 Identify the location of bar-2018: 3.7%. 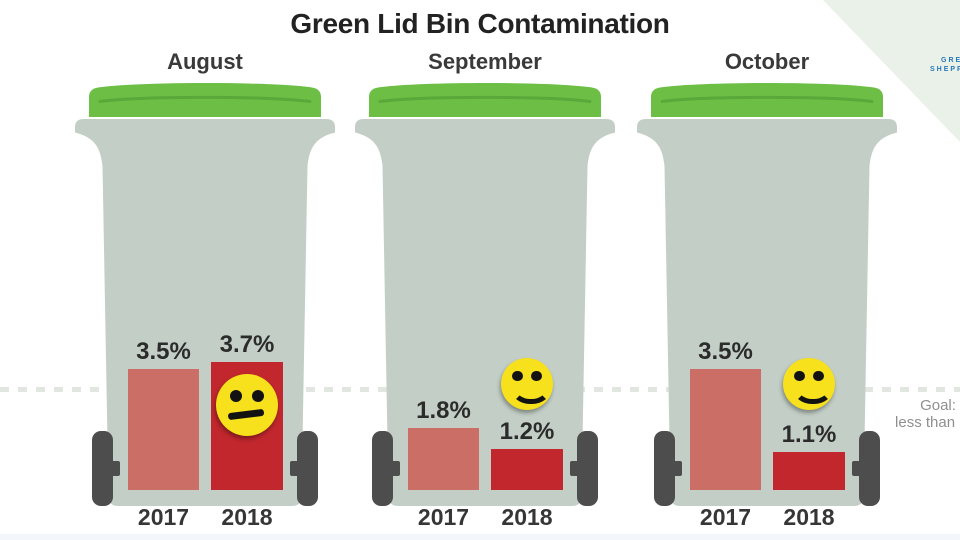
(247, 410).